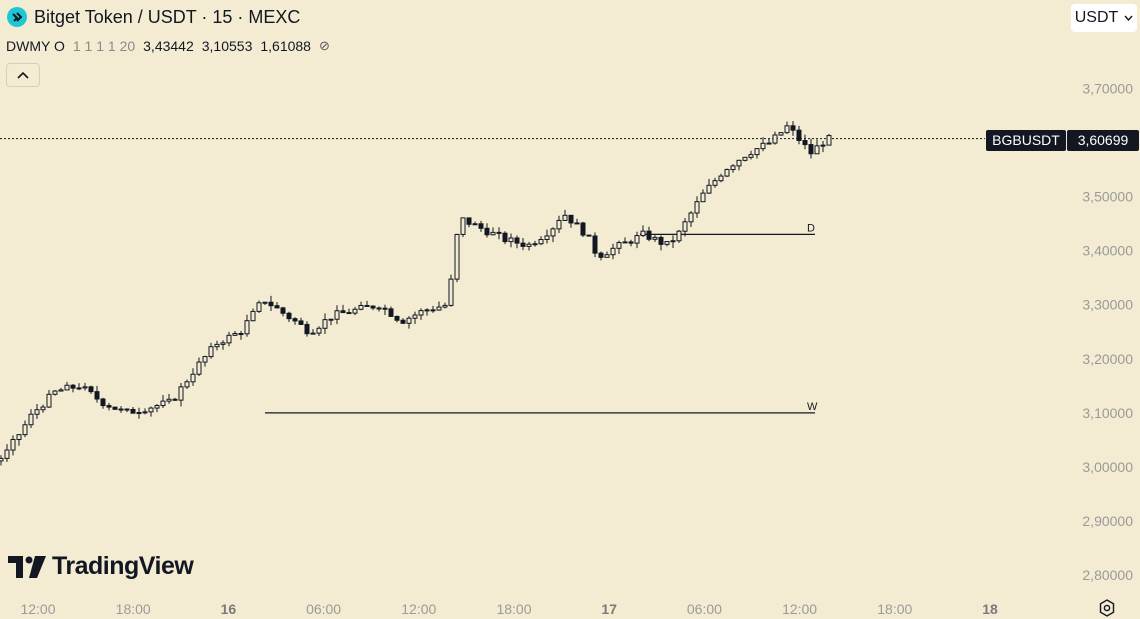 The width and height of the screenshot is (1140, 619). What do you see at coordinates (1107, 608) in the screenshot?
I see `settings-icon` at bounding box center [1107, 608].